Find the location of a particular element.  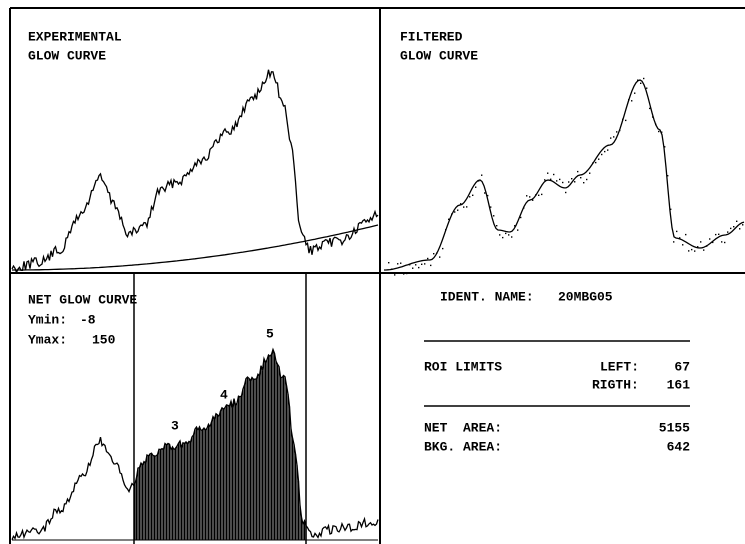

peak-label: 4 is located at coordinates (224, 394).